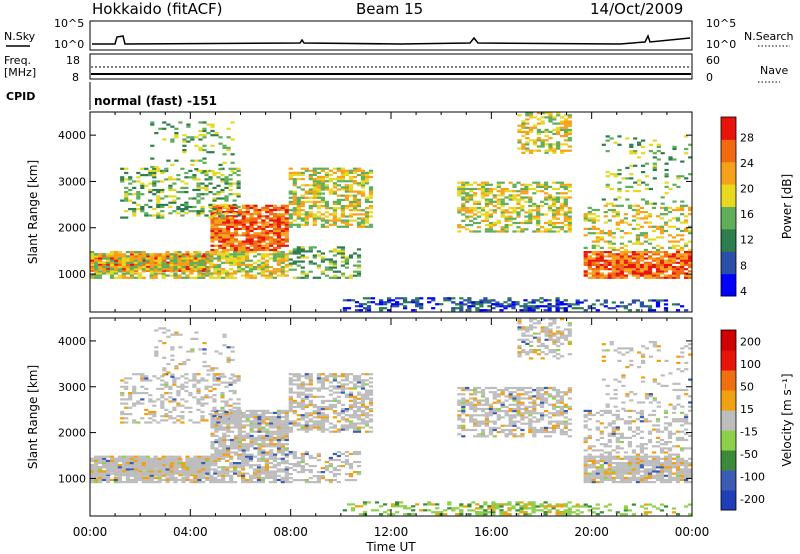  I want to click on colorbar-frame, so click(728, 206).